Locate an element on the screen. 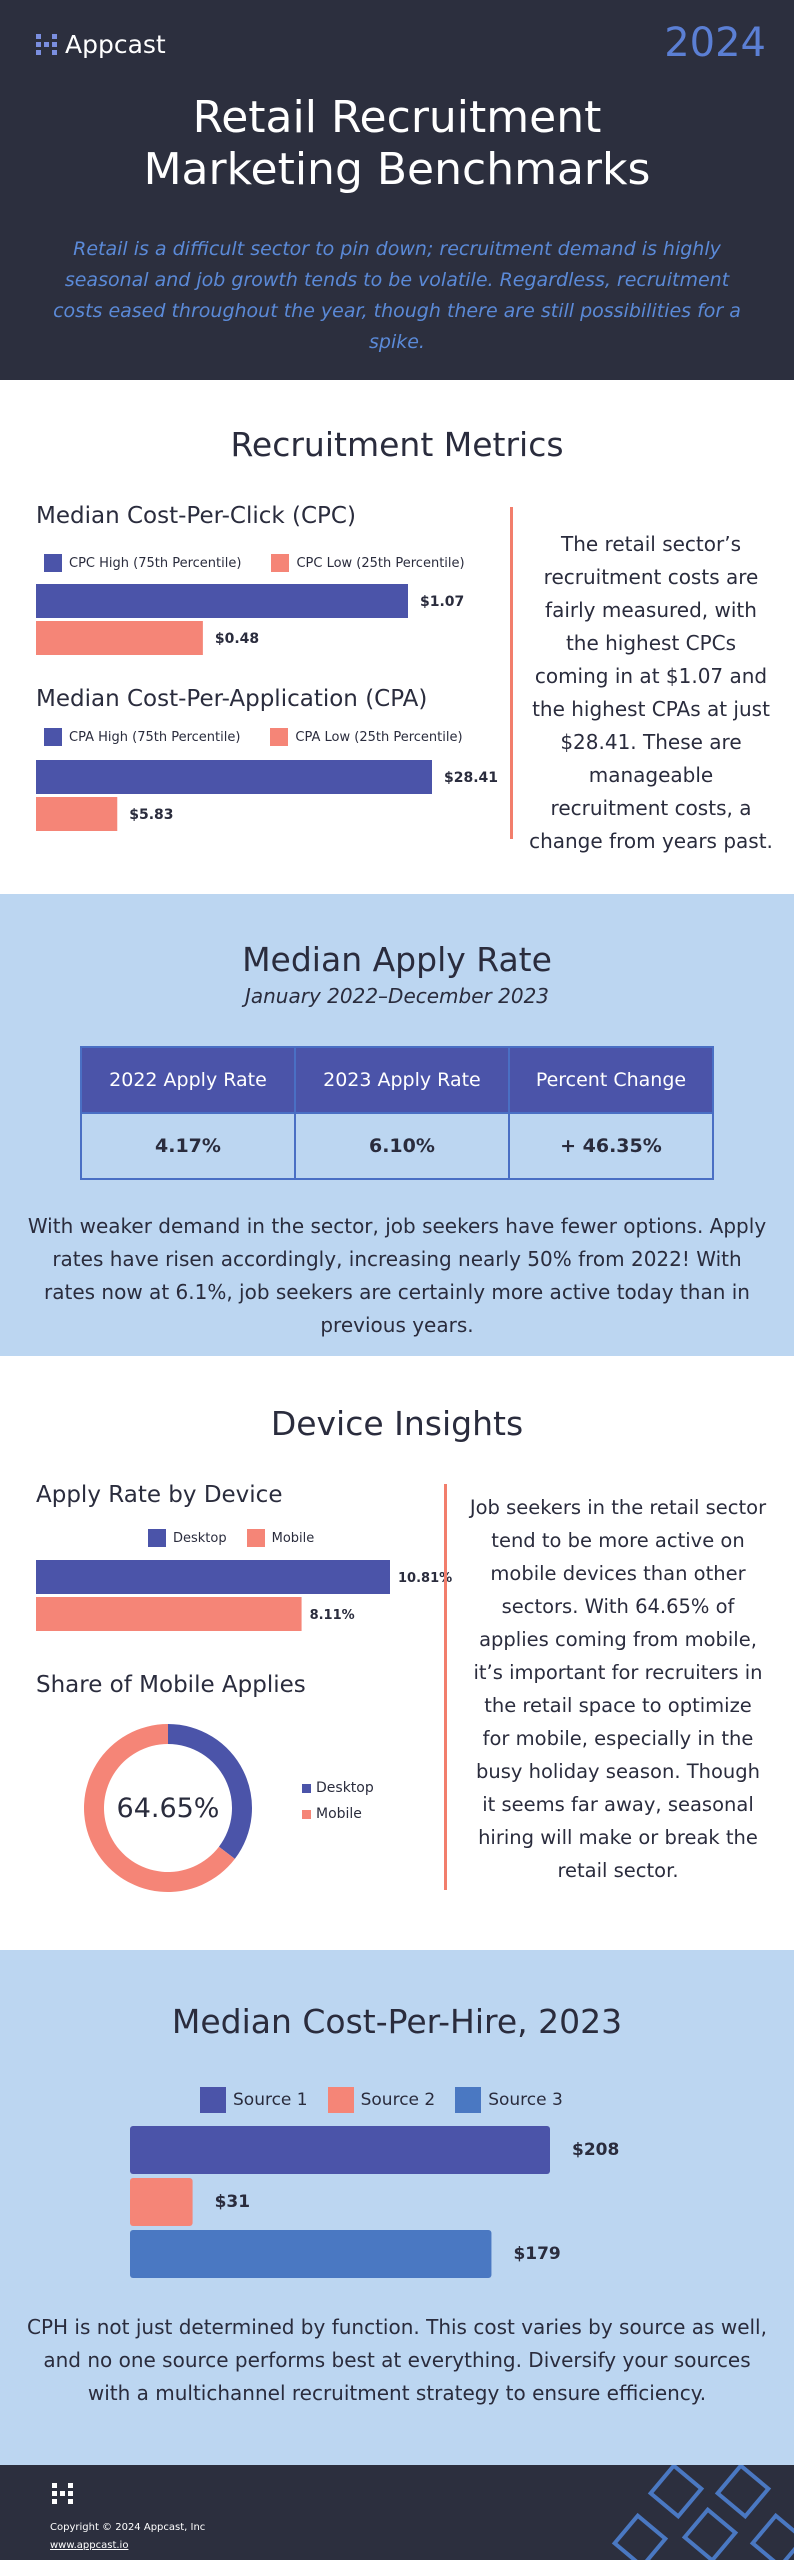  legend-item: Source 3 is located at coordinates (509, 2100).